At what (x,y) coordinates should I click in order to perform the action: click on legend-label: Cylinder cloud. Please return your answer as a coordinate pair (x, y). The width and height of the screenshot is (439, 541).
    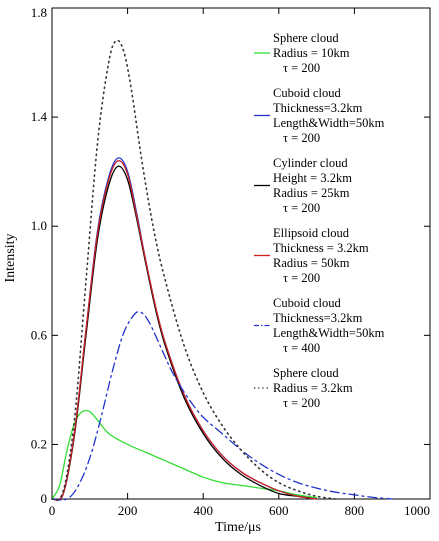
    Looking at the image, I should click on (310, 163).